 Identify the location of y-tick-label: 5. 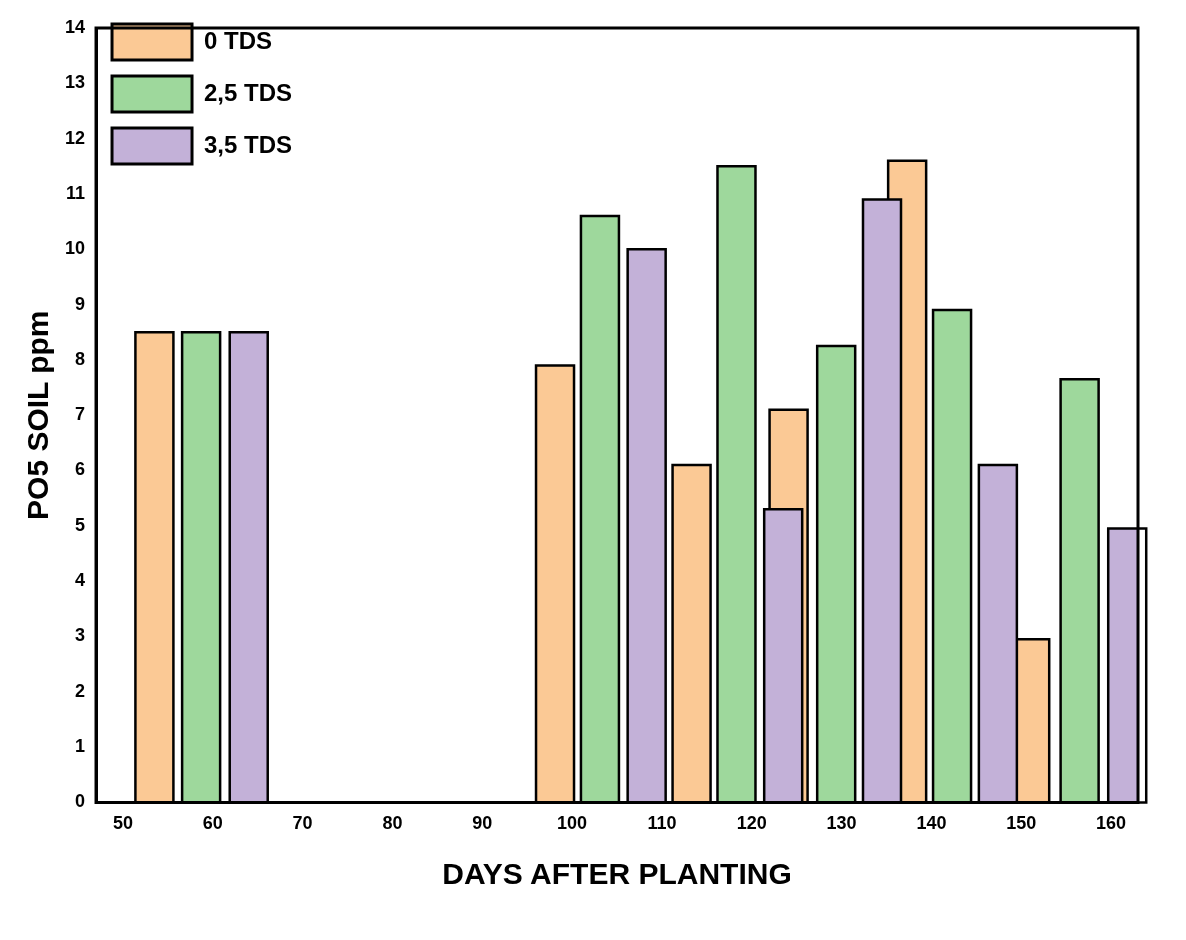
(80, 524).